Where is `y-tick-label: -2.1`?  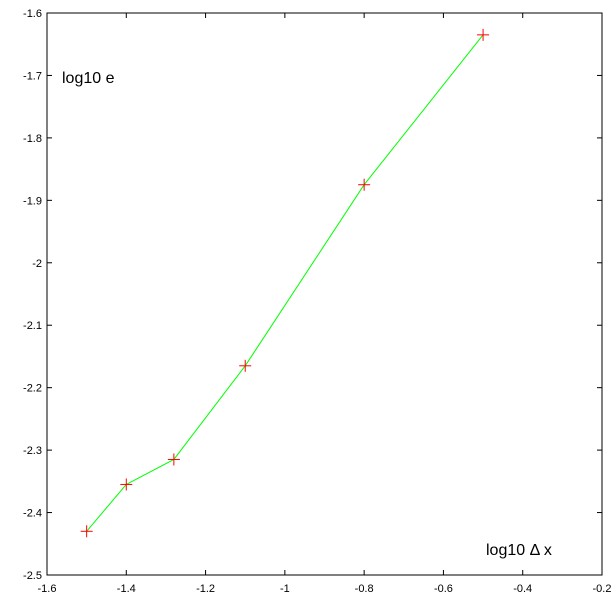
y-tick-label: -2.1 is located at coordinates (32, 326).